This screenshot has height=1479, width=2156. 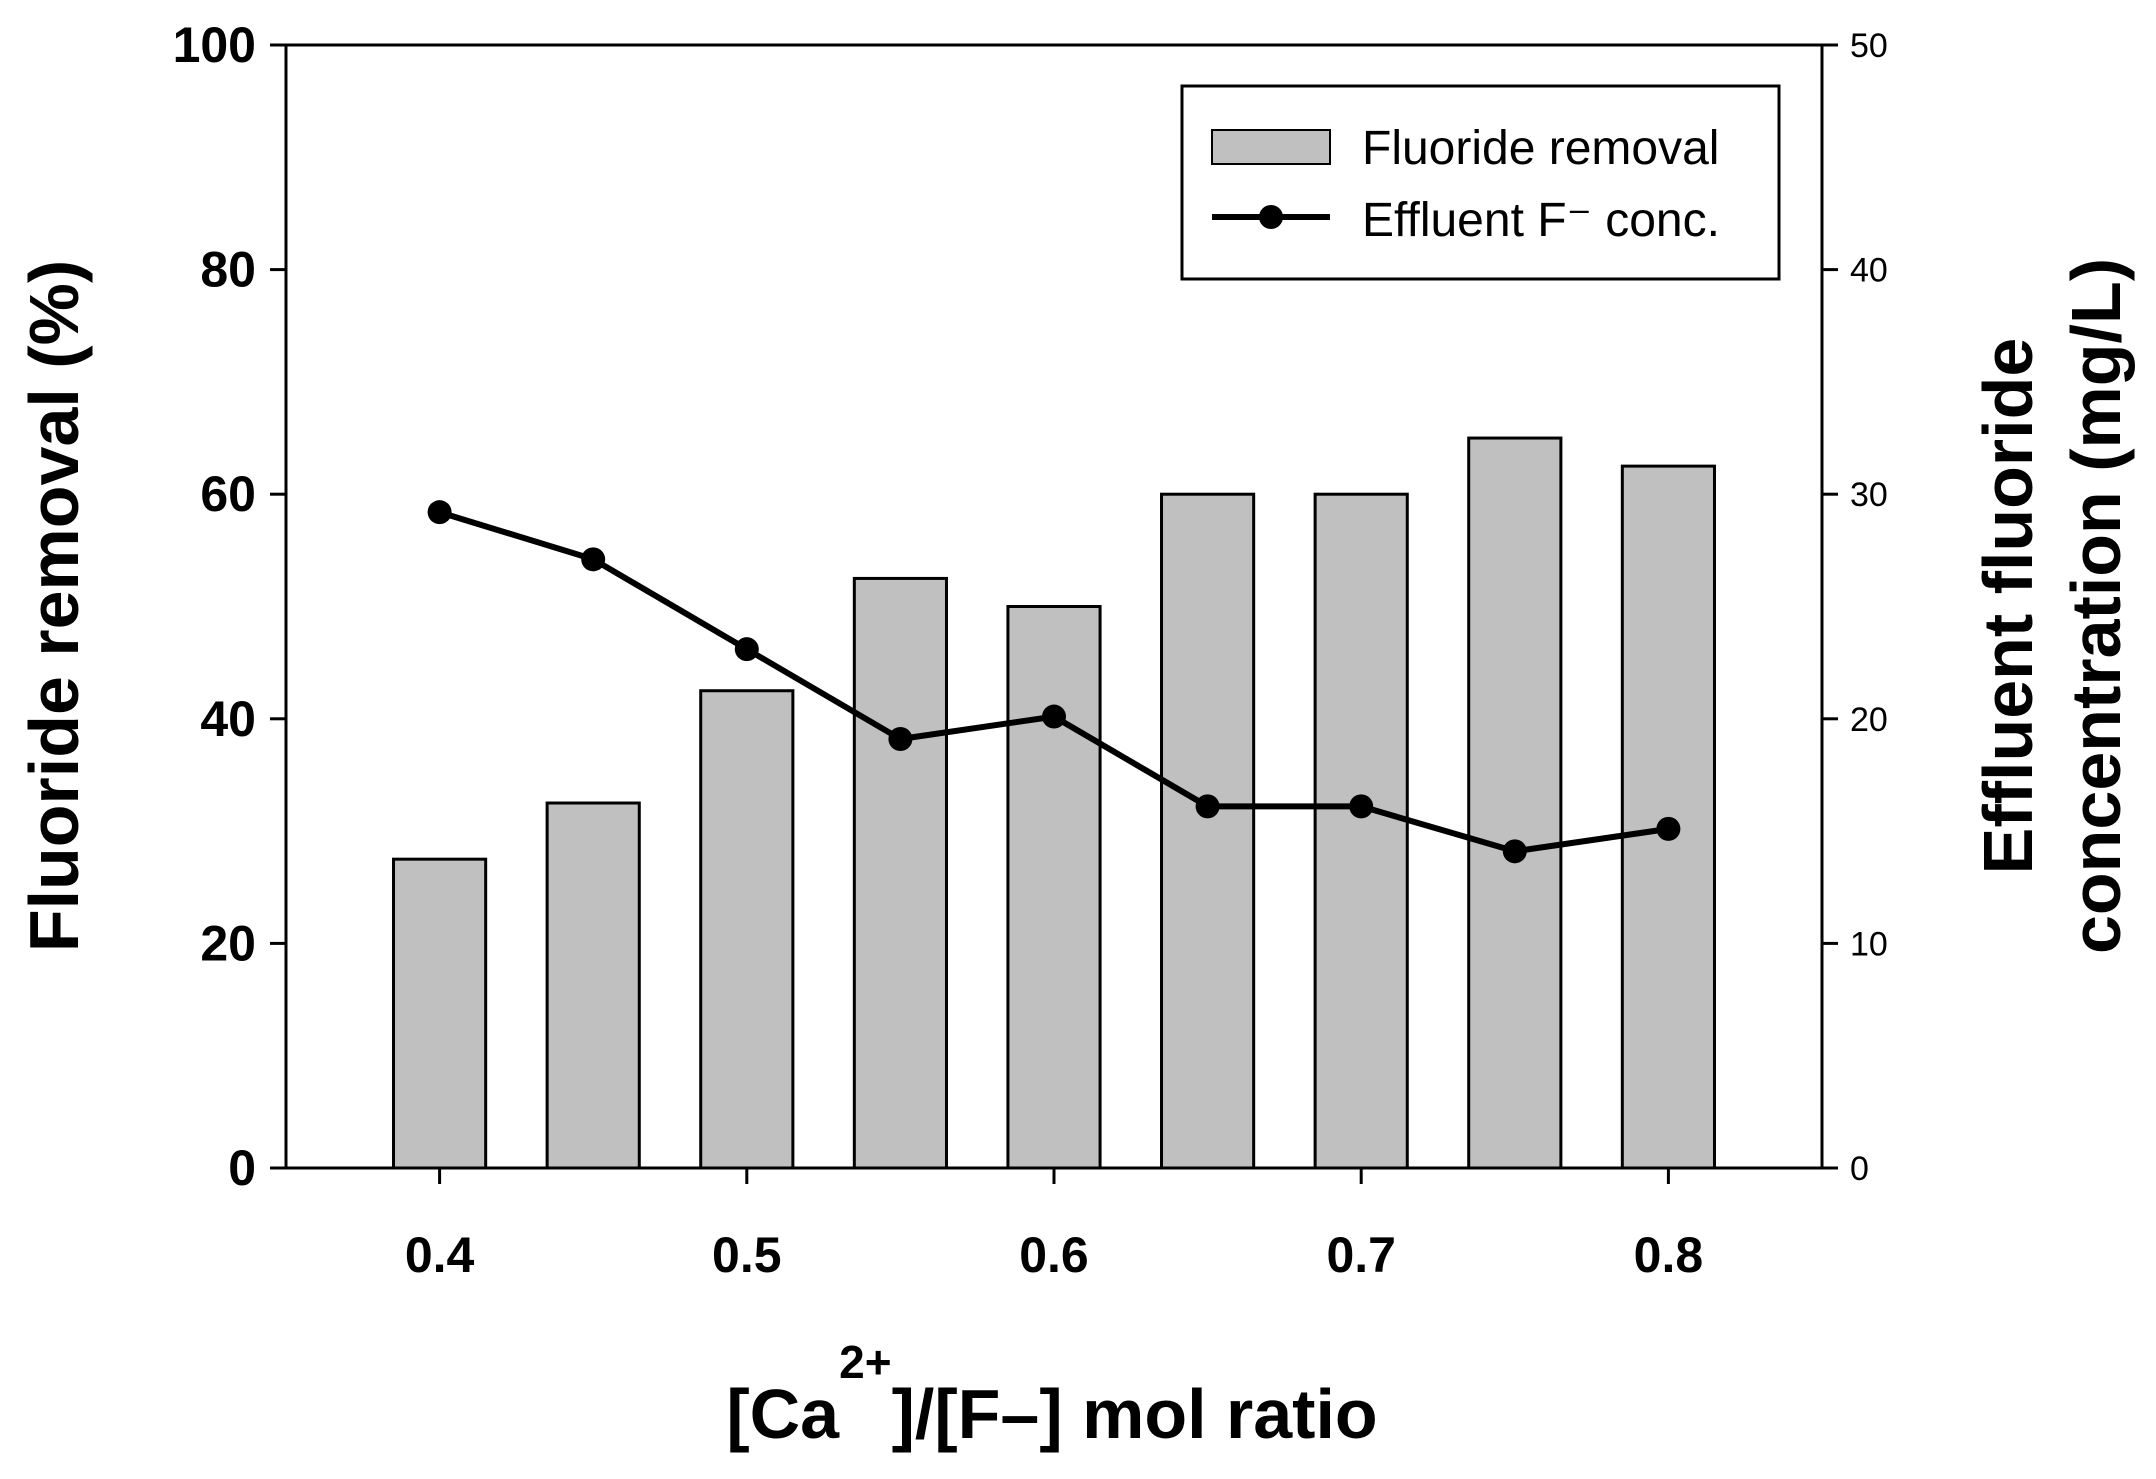 I want to click on legend: Fluoride removal Effluent F⁻ conc., so click(x=1480, y=182).